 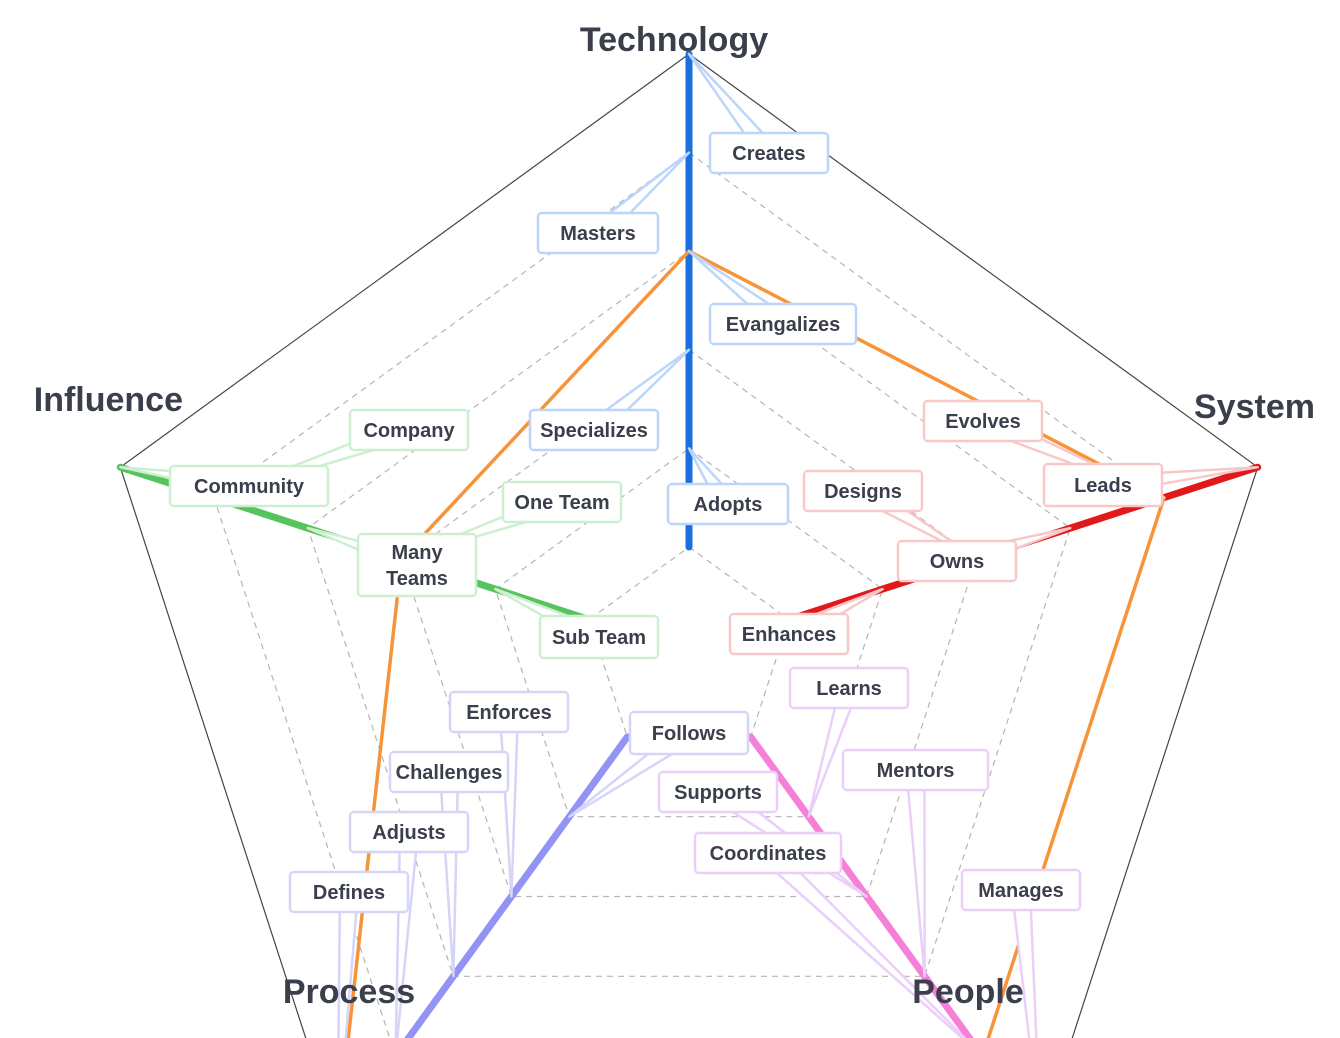 I want to click on level-label-system-1: Enhances, so click(x=806, y=621).